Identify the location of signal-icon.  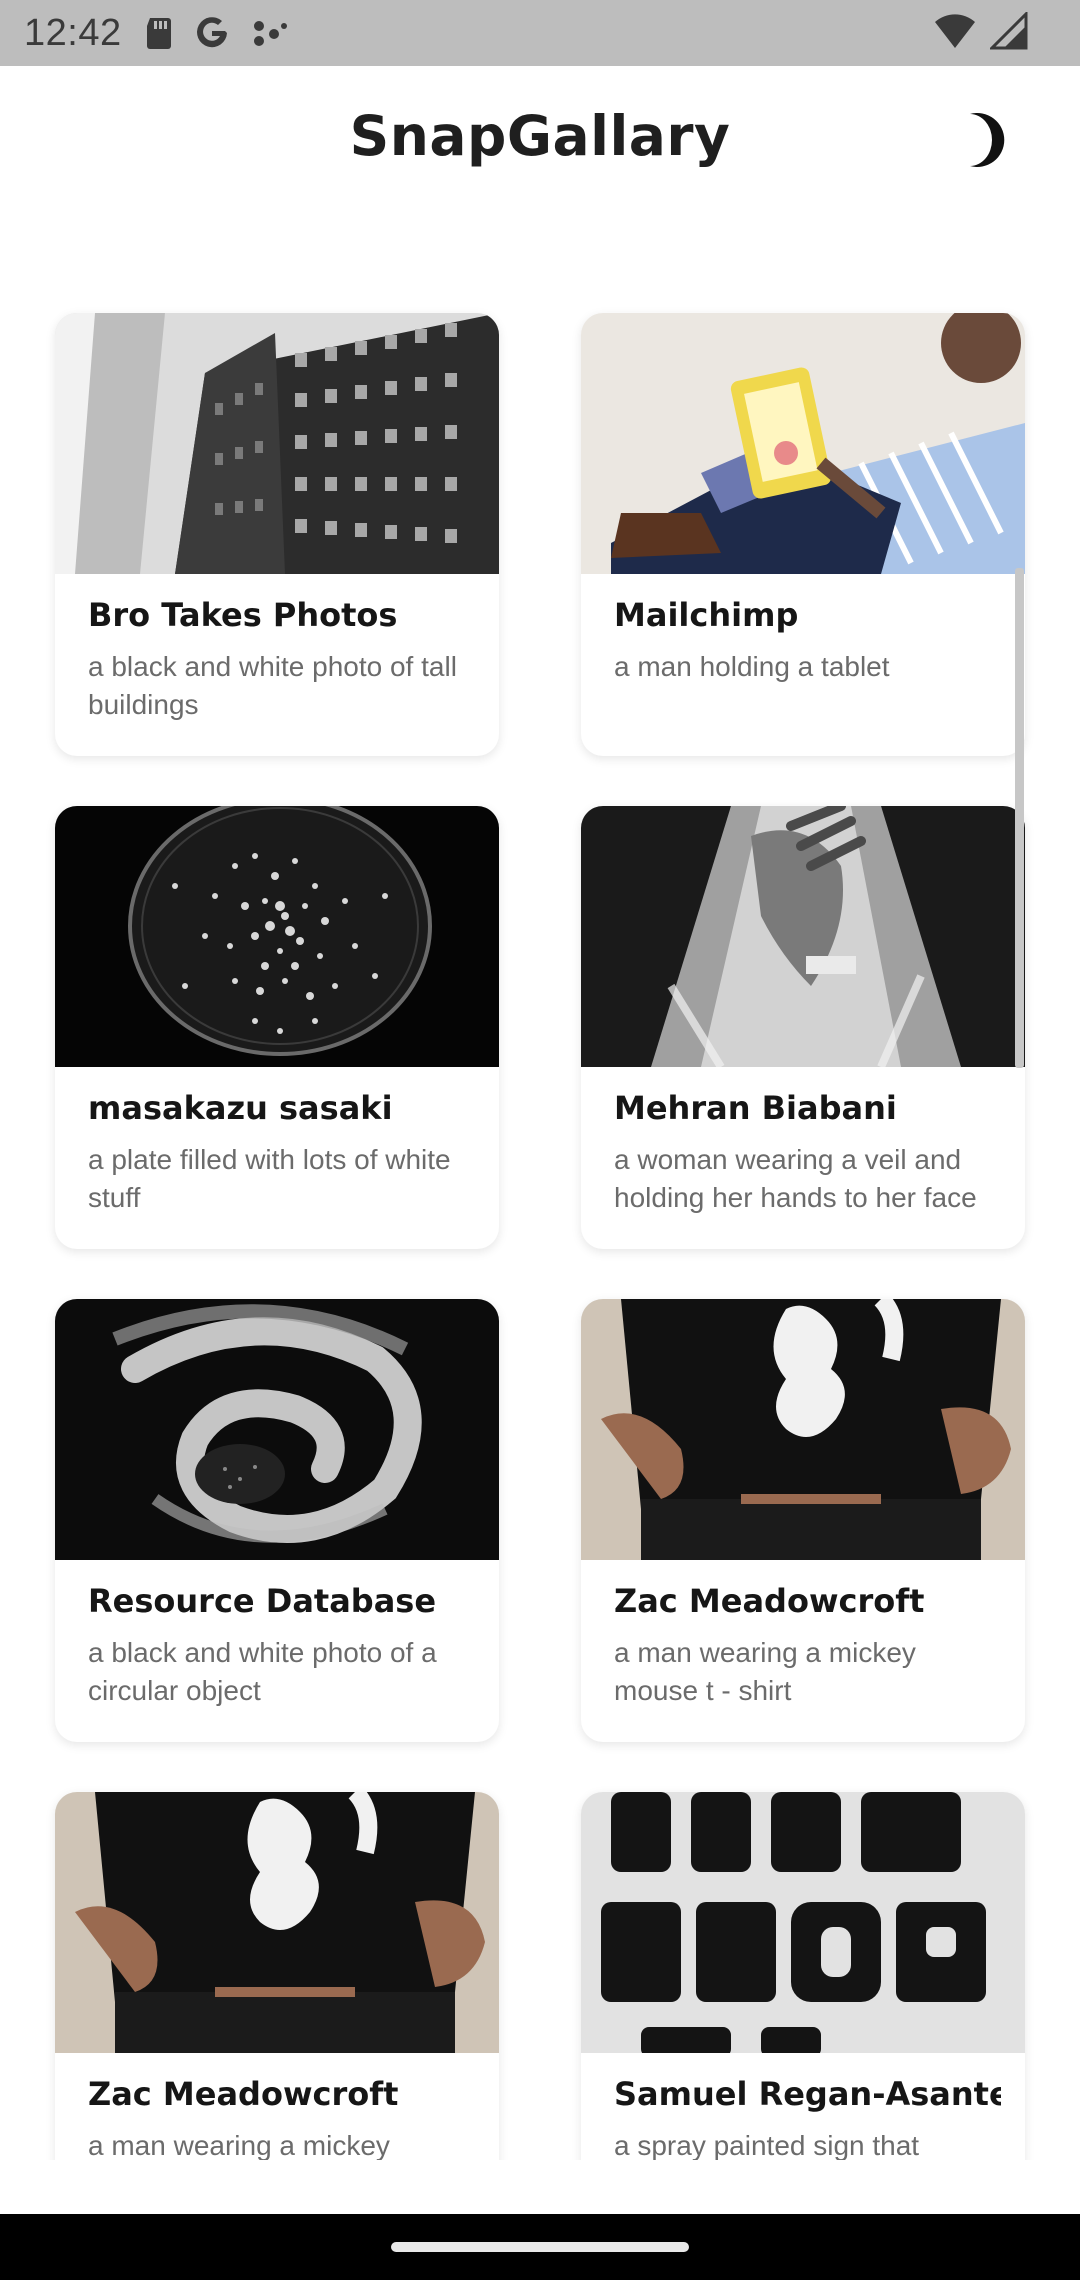
(1008, 32).